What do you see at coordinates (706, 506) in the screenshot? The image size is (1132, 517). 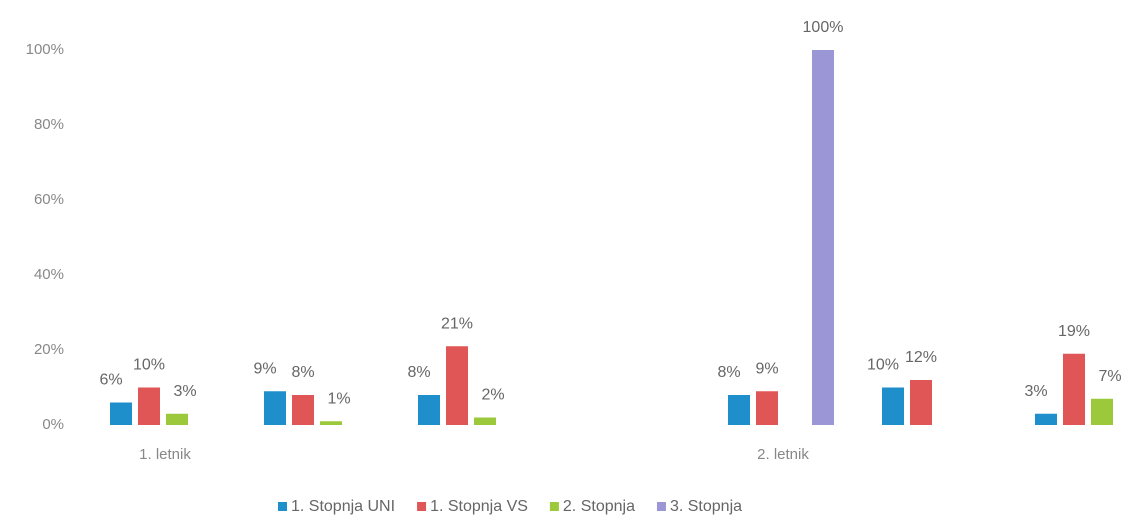 I see `legend-label: 3. Stopnja` at bounding box center [706, 506].